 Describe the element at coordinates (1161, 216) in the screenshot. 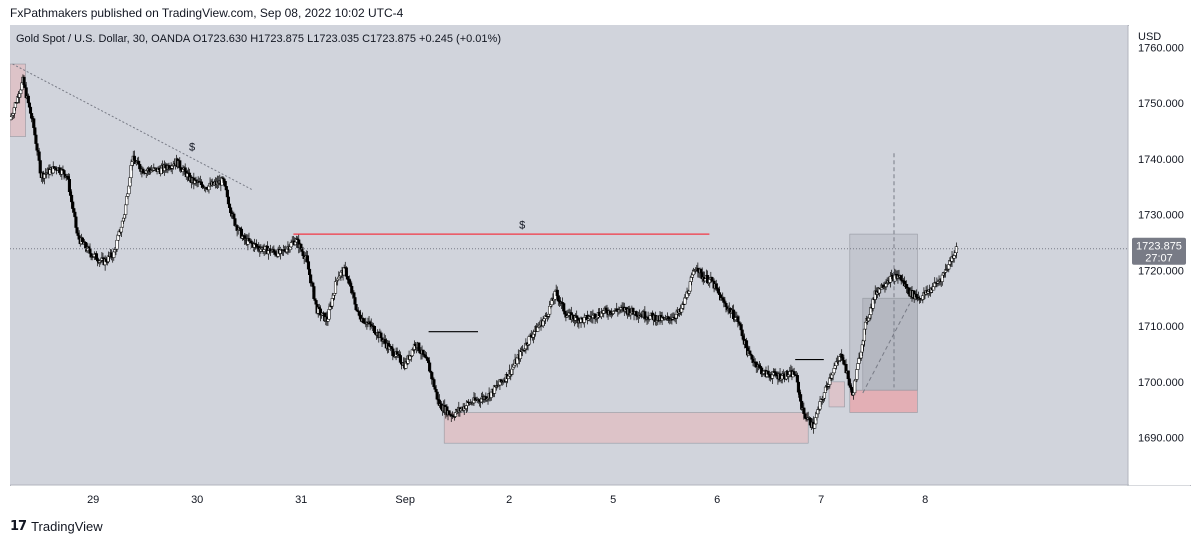

I see `y-tick-label: 1730.000` at that location.